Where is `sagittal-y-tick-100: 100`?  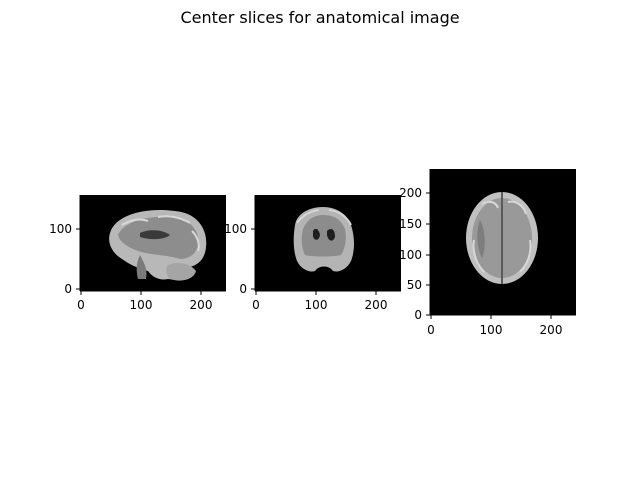
sagittal-y-tick-100: 100 is located at coordinates (60, 229).